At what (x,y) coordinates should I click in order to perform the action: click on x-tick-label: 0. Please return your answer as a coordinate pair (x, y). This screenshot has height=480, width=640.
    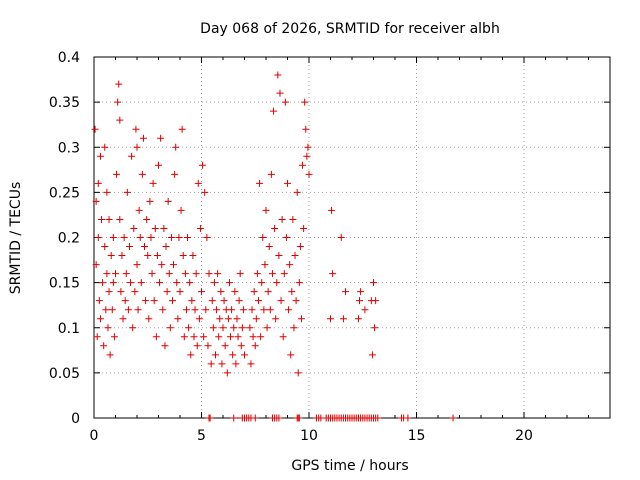
    Looking at the image, I should click on (94, 436).